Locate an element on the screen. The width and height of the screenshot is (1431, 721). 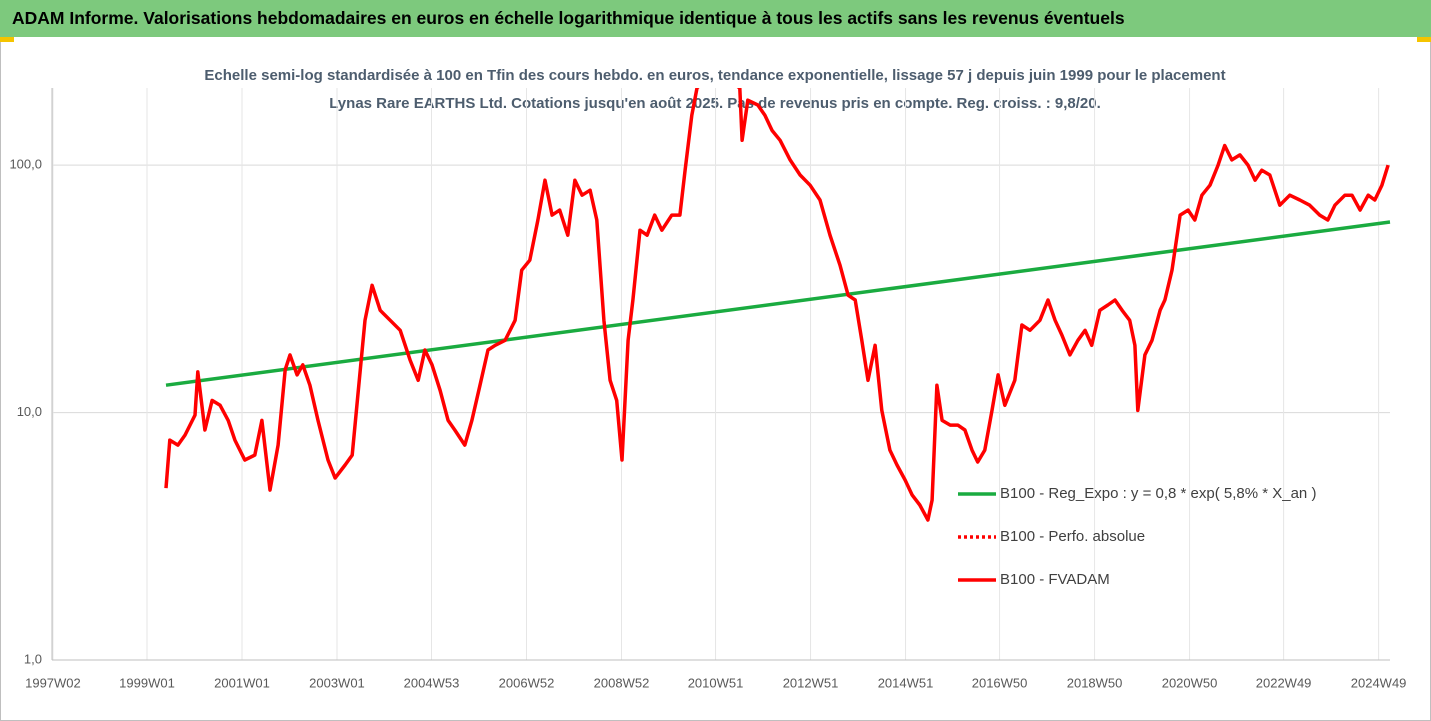
legend-label: B100 - FVADAM is located at coordinates (1055, 579).